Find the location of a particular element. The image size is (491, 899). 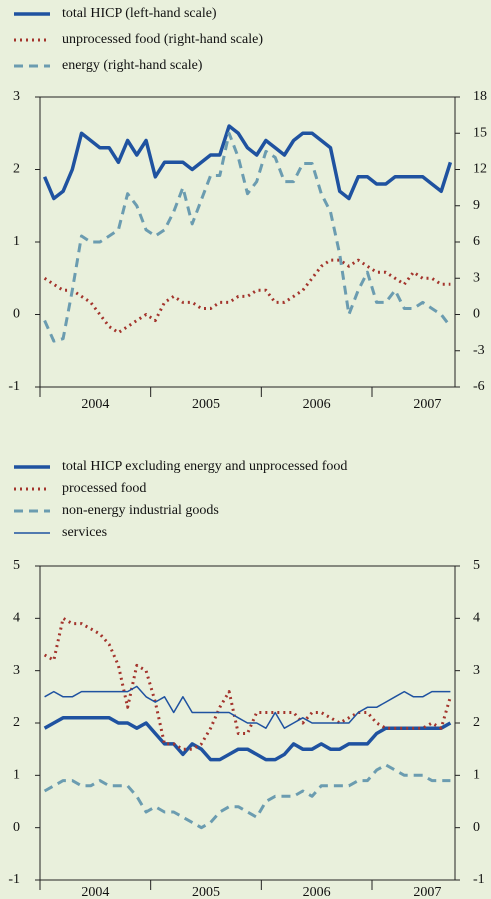

y2-tick-label: 5 is located at coordinates (476, 565).